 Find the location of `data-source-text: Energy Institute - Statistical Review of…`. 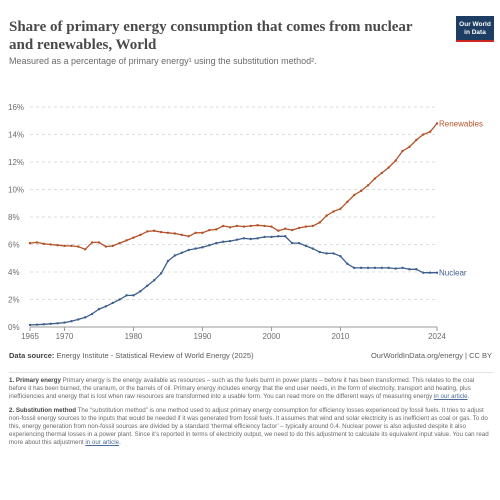

data-source-text: Energy Institute - Statistical Review of… is located at coordinates (155, 355).